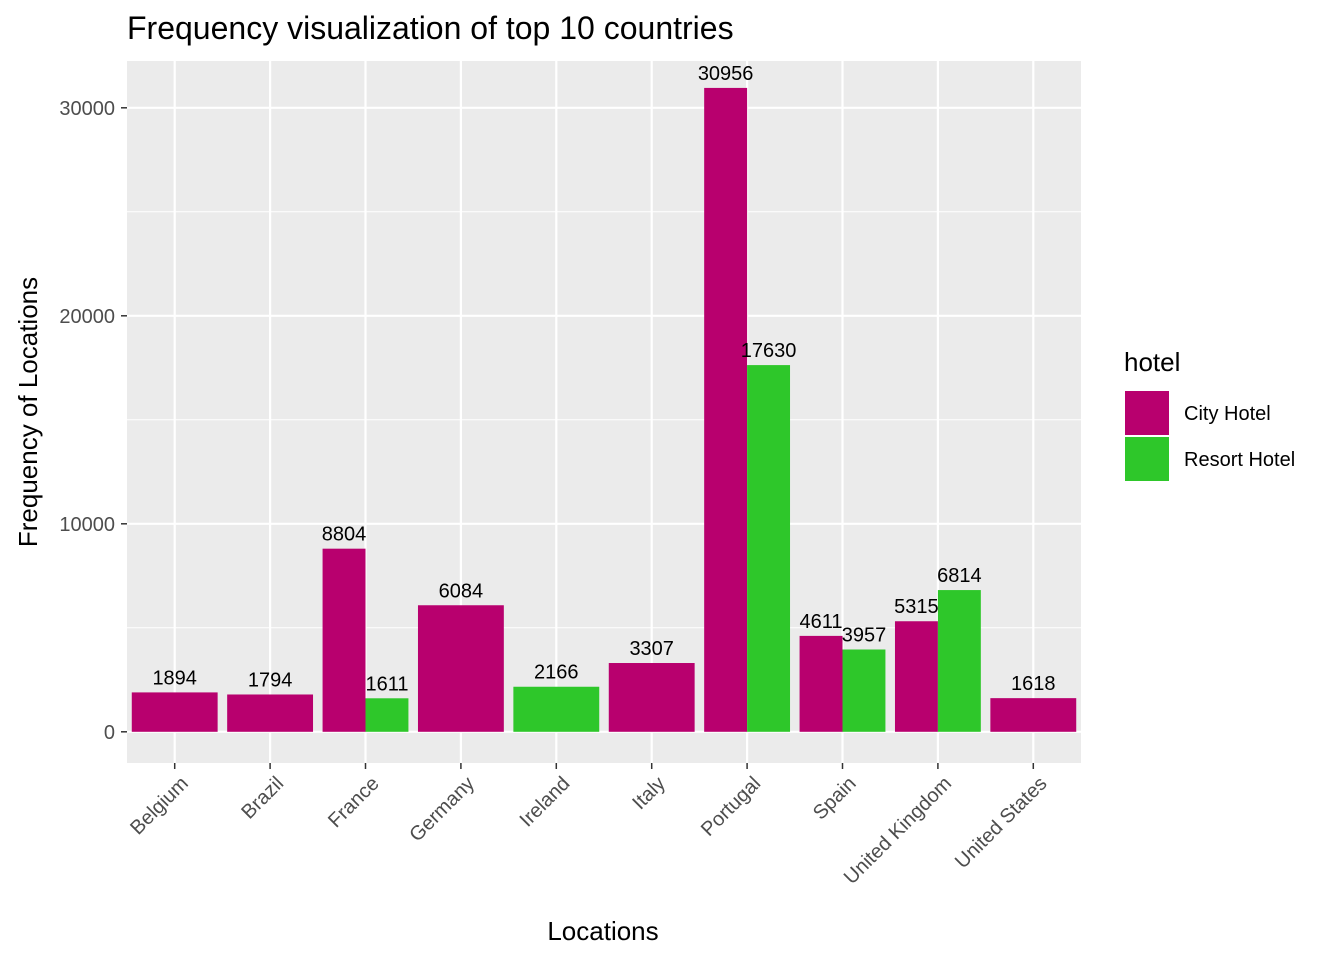 The width and height of the screenshot is (1344, 960). I want to click on x-tick-label: France, so click(354, 803).